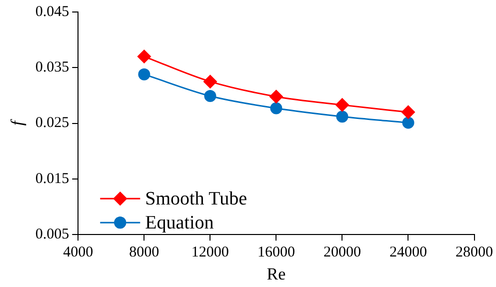 Image resolution: width=496 pixels, height=287 pixels. What do you see at coordinates (179, 223) in the screenshot?
I see `legend-label: Equation` at bounding box center [179, 223].